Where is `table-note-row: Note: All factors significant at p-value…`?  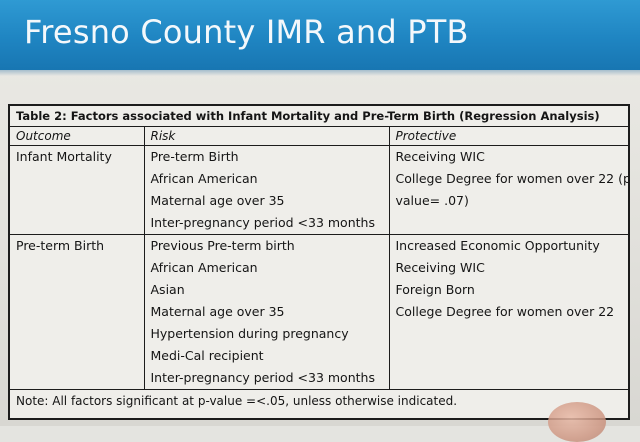 table-note-row: Note: All factors significant at p-value… is located at coordinates (319, 401).